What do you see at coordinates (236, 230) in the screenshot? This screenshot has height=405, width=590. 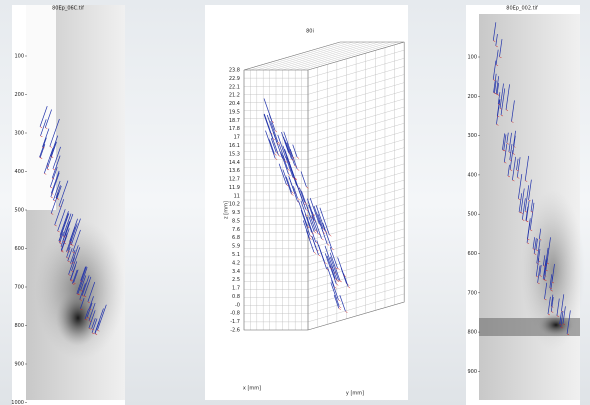 I see `z-tick-label: 7.6` at bounding box center [236, 230].